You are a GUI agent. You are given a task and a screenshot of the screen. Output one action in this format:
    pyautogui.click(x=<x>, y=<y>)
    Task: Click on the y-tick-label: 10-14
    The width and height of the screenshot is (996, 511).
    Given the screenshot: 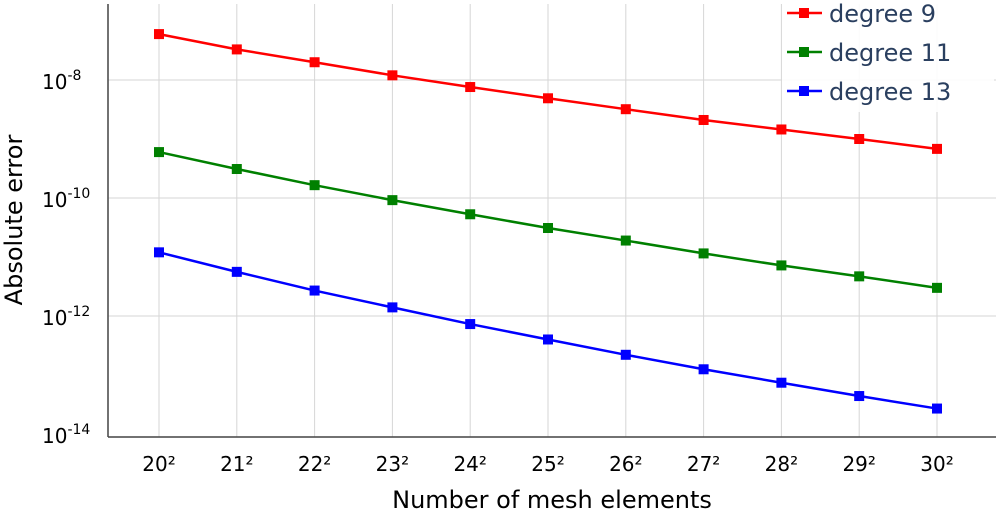 What is the action you would take?
    pyautogui.click(x=66, y=435)
    